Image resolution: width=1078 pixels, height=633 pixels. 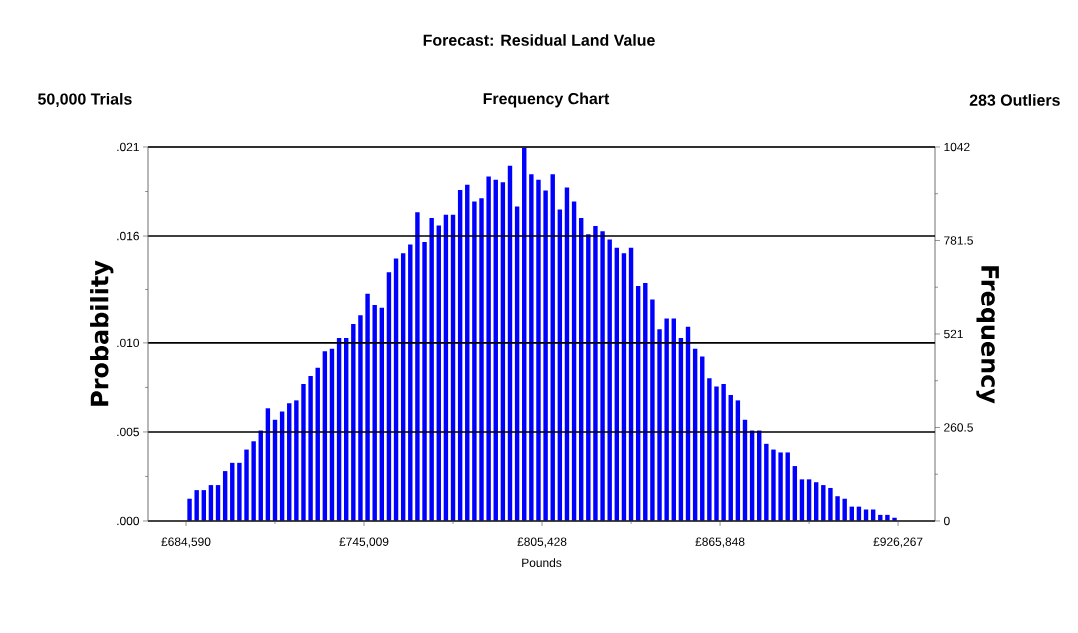 I want to click on y2-tick-label: 0, so click(x=947, y=521).